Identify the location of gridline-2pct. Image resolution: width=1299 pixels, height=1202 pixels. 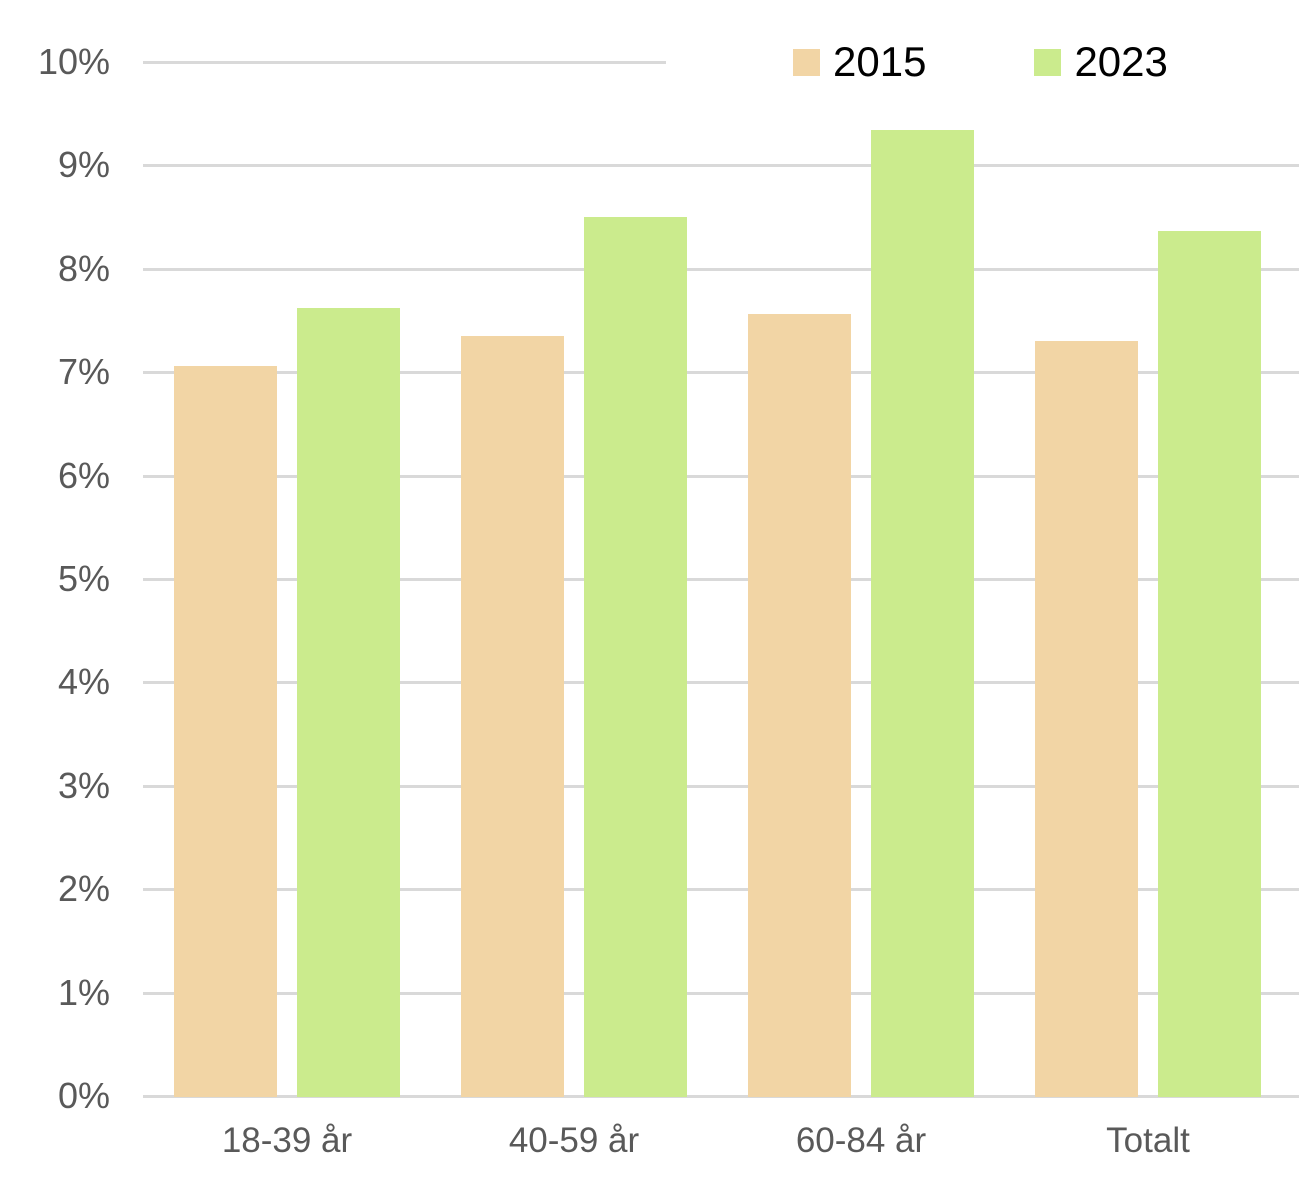
(721, 890).